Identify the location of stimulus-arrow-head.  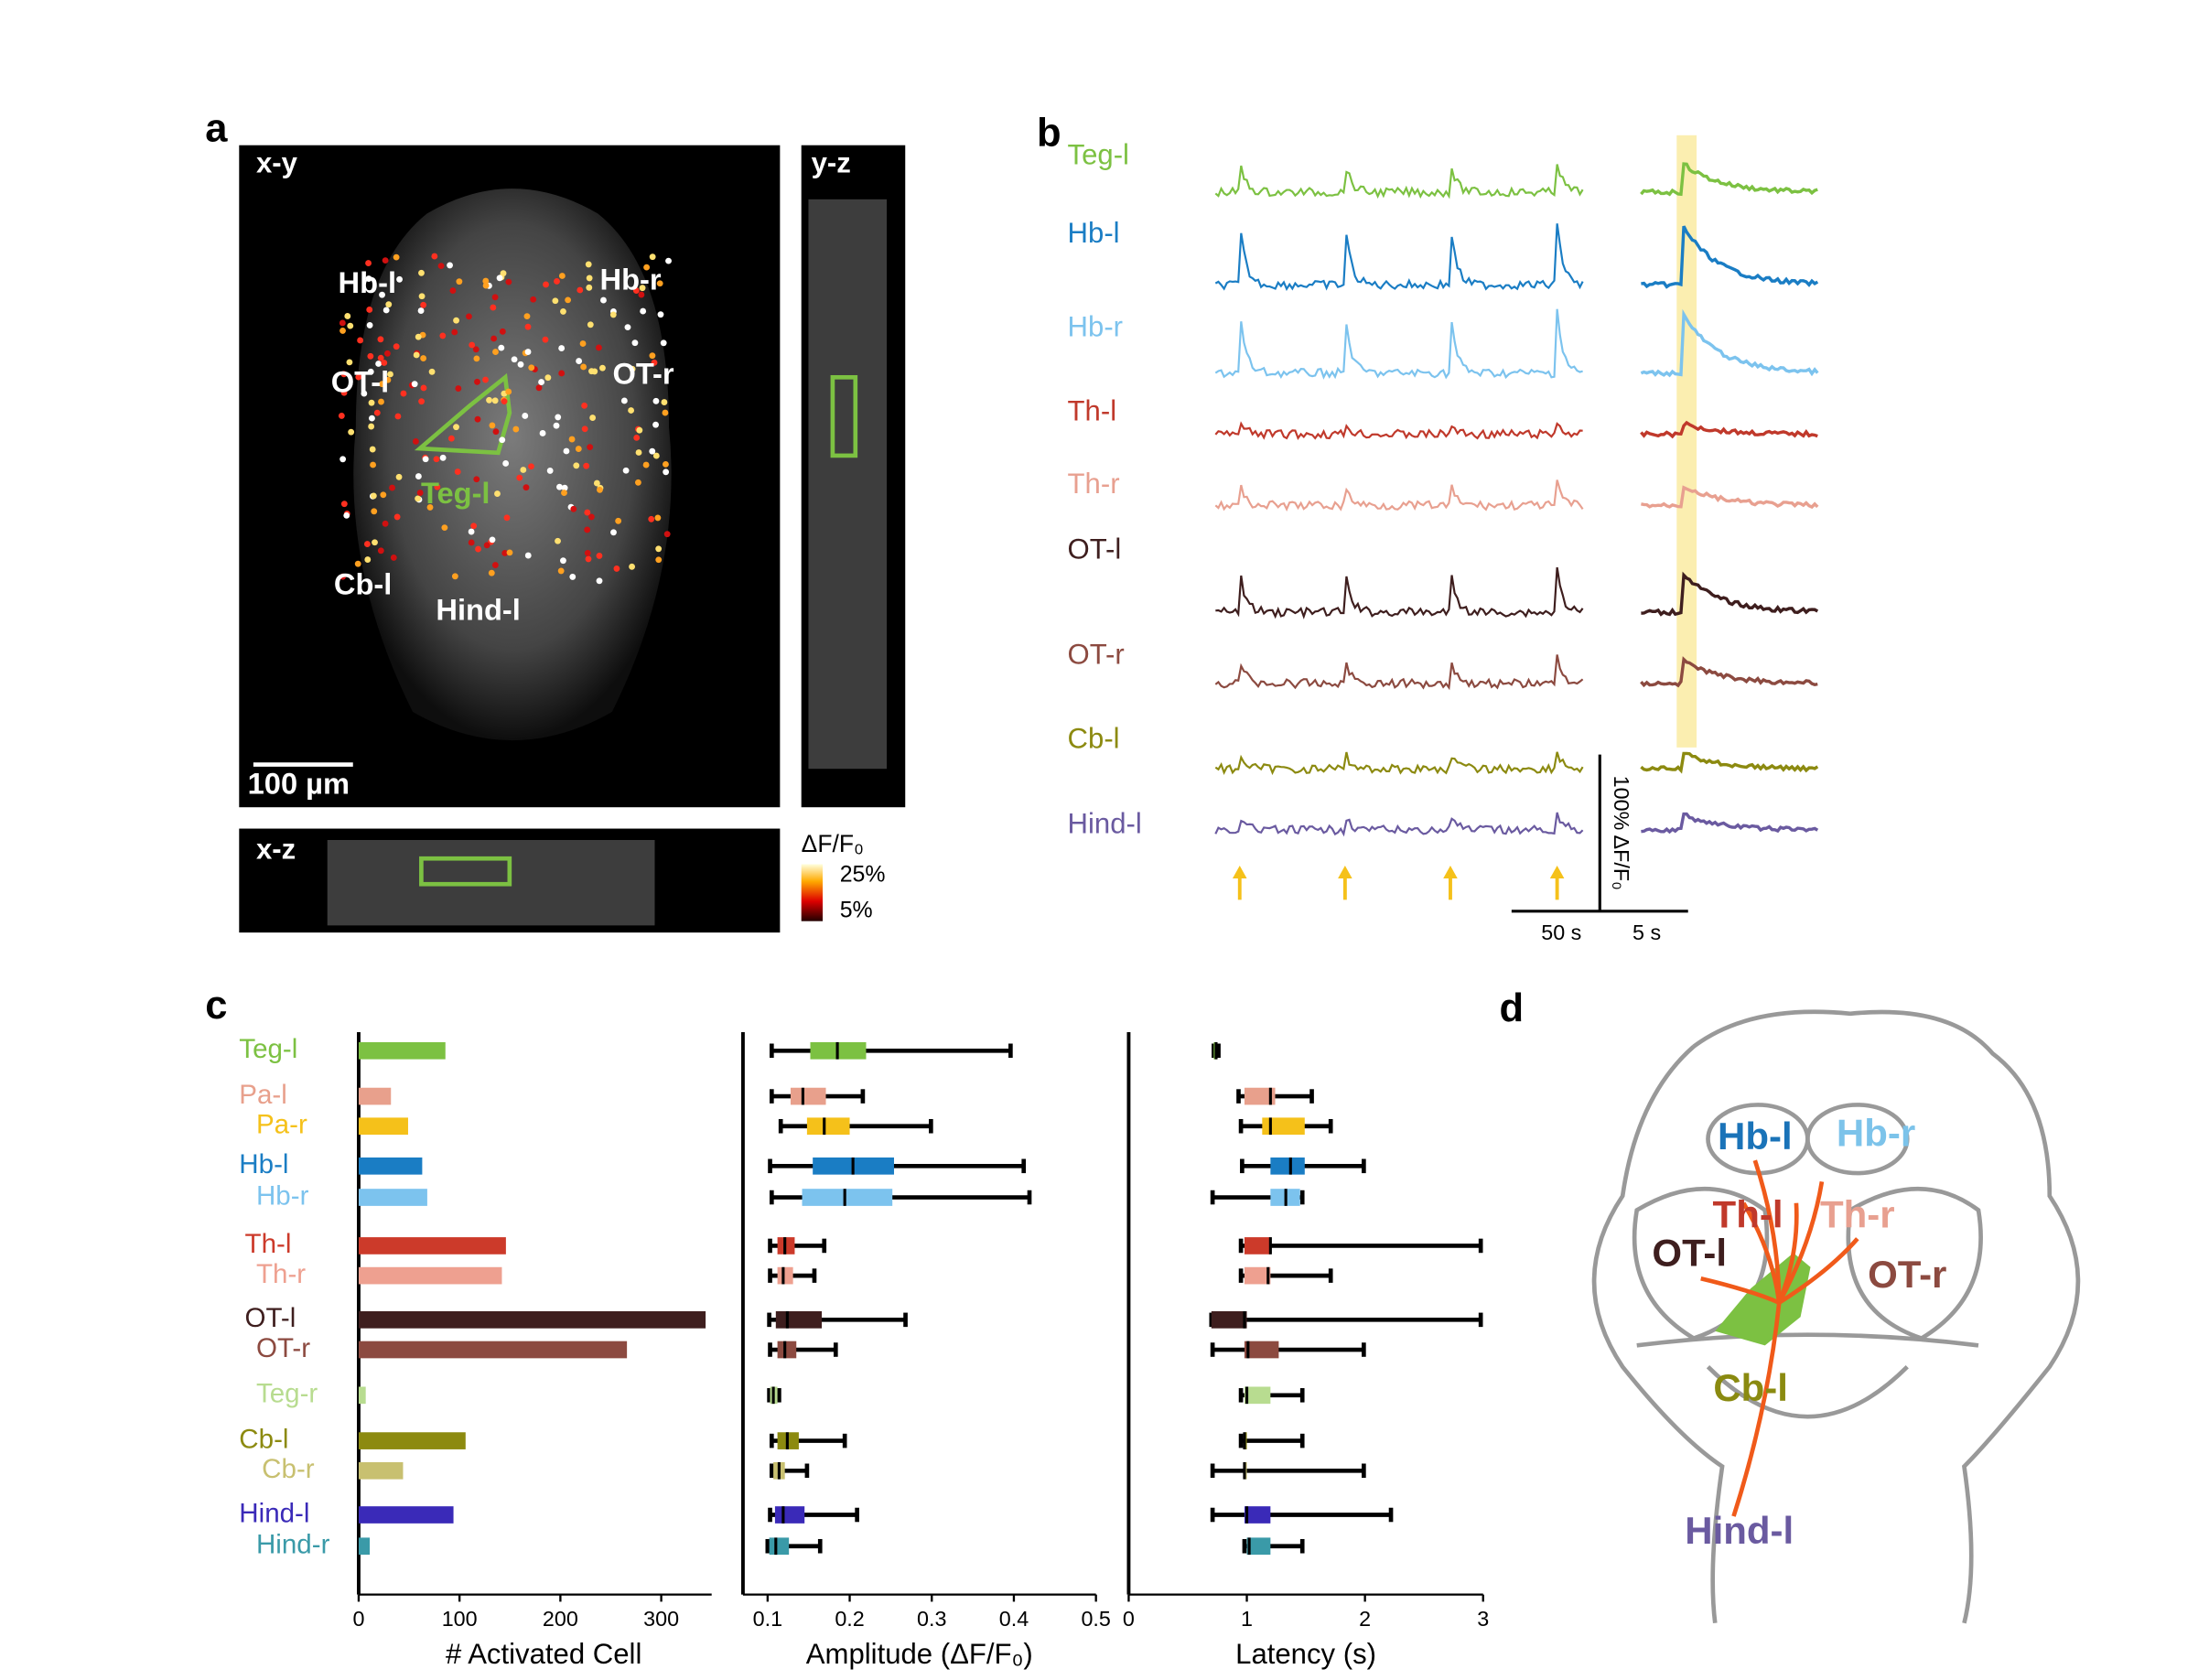
(1239, 872).